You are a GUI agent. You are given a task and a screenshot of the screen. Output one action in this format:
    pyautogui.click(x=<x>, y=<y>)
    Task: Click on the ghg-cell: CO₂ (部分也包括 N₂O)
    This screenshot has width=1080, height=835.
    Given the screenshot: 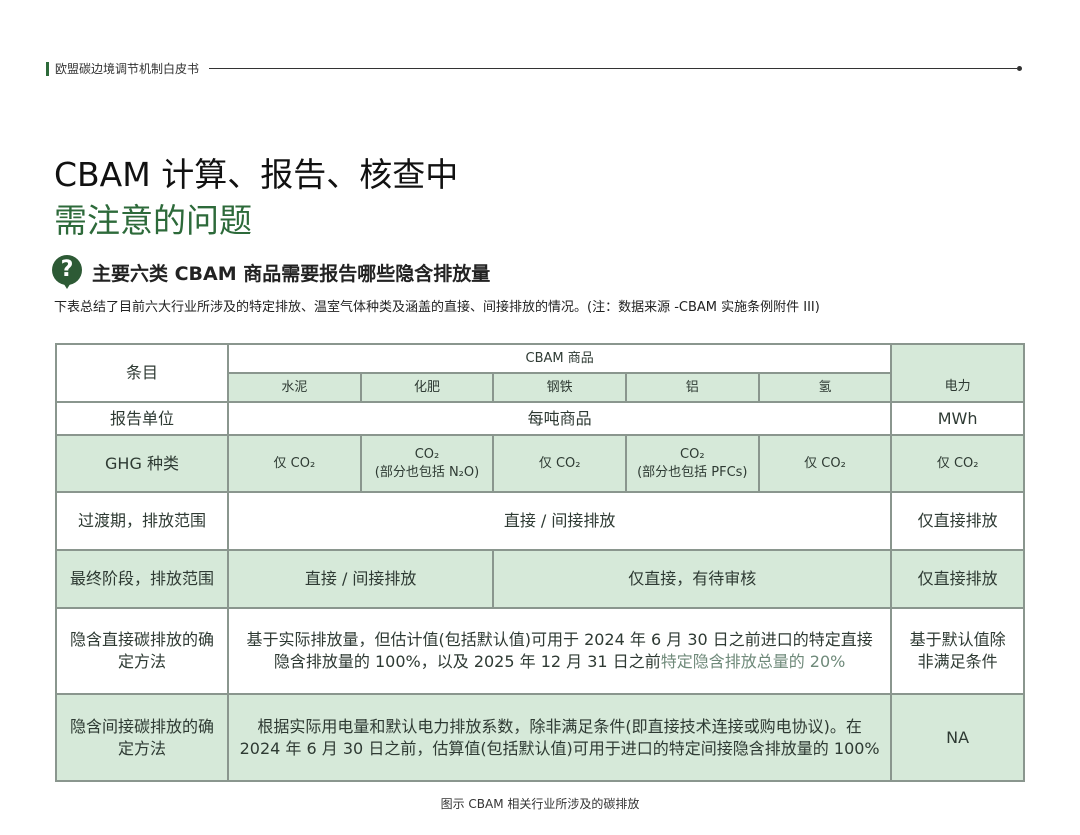 What is the action you would take?
    pyautogui.click(x=427, y=463)
    